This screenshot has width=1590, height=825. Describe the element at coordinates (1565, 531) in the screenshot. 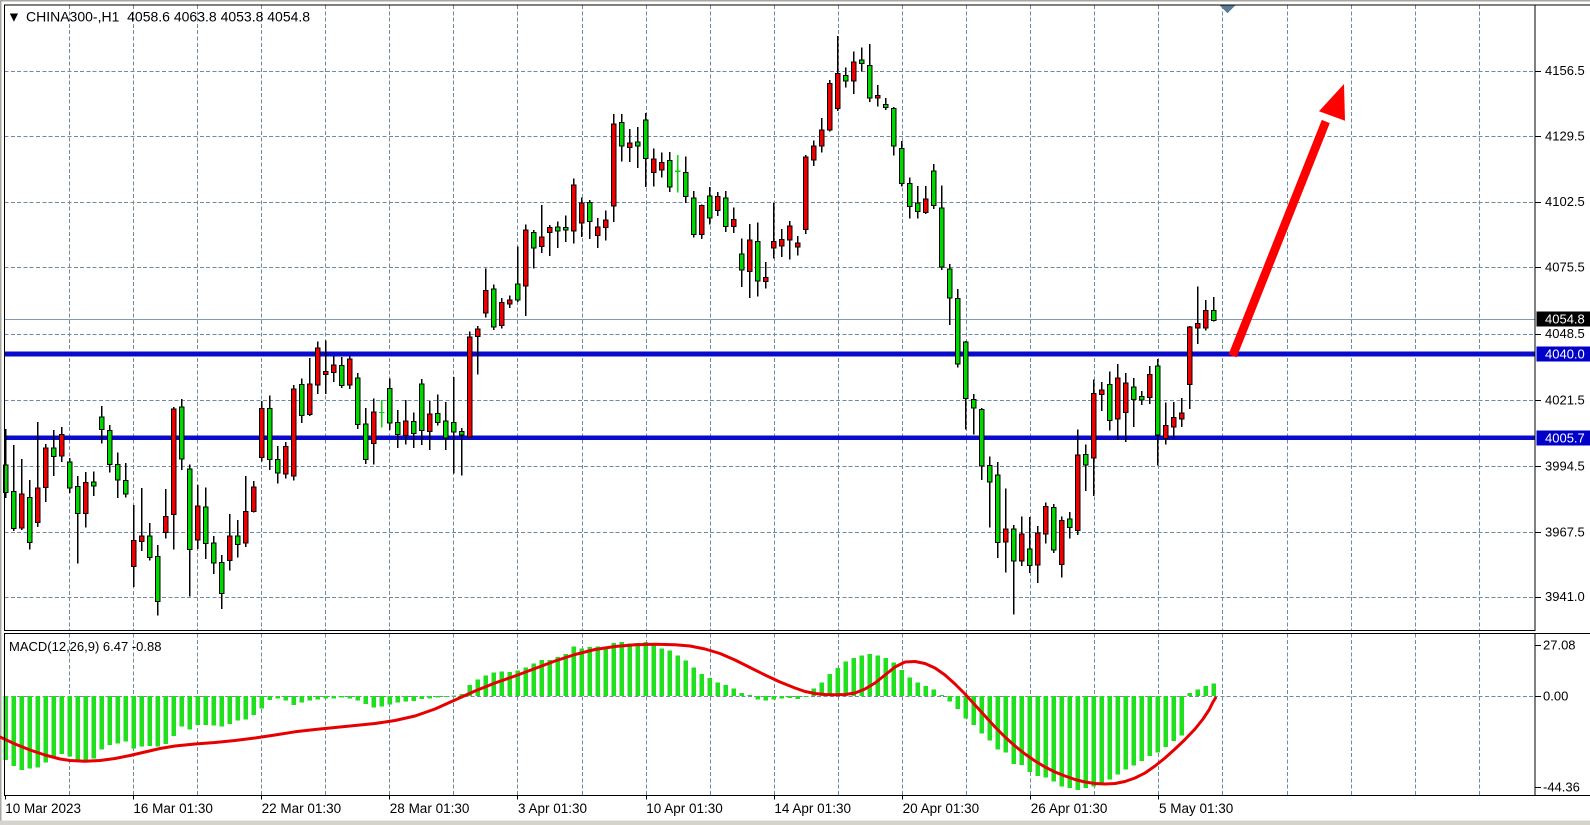

I see `svg-text: 3967.5` at that location.